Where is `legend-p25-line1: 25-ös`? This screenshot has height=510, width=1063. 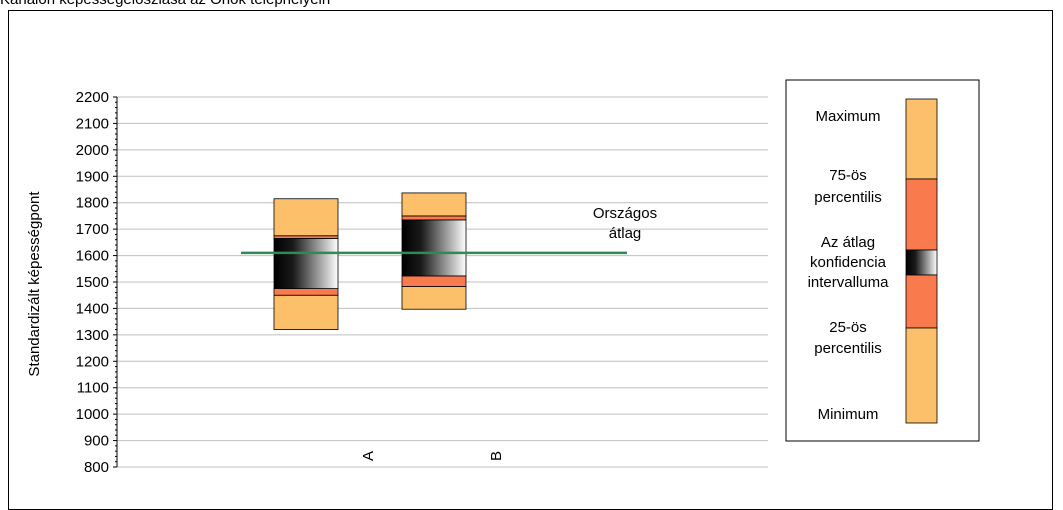 legend-p25-line1: 25-ös is located at coordinates (848, 327).